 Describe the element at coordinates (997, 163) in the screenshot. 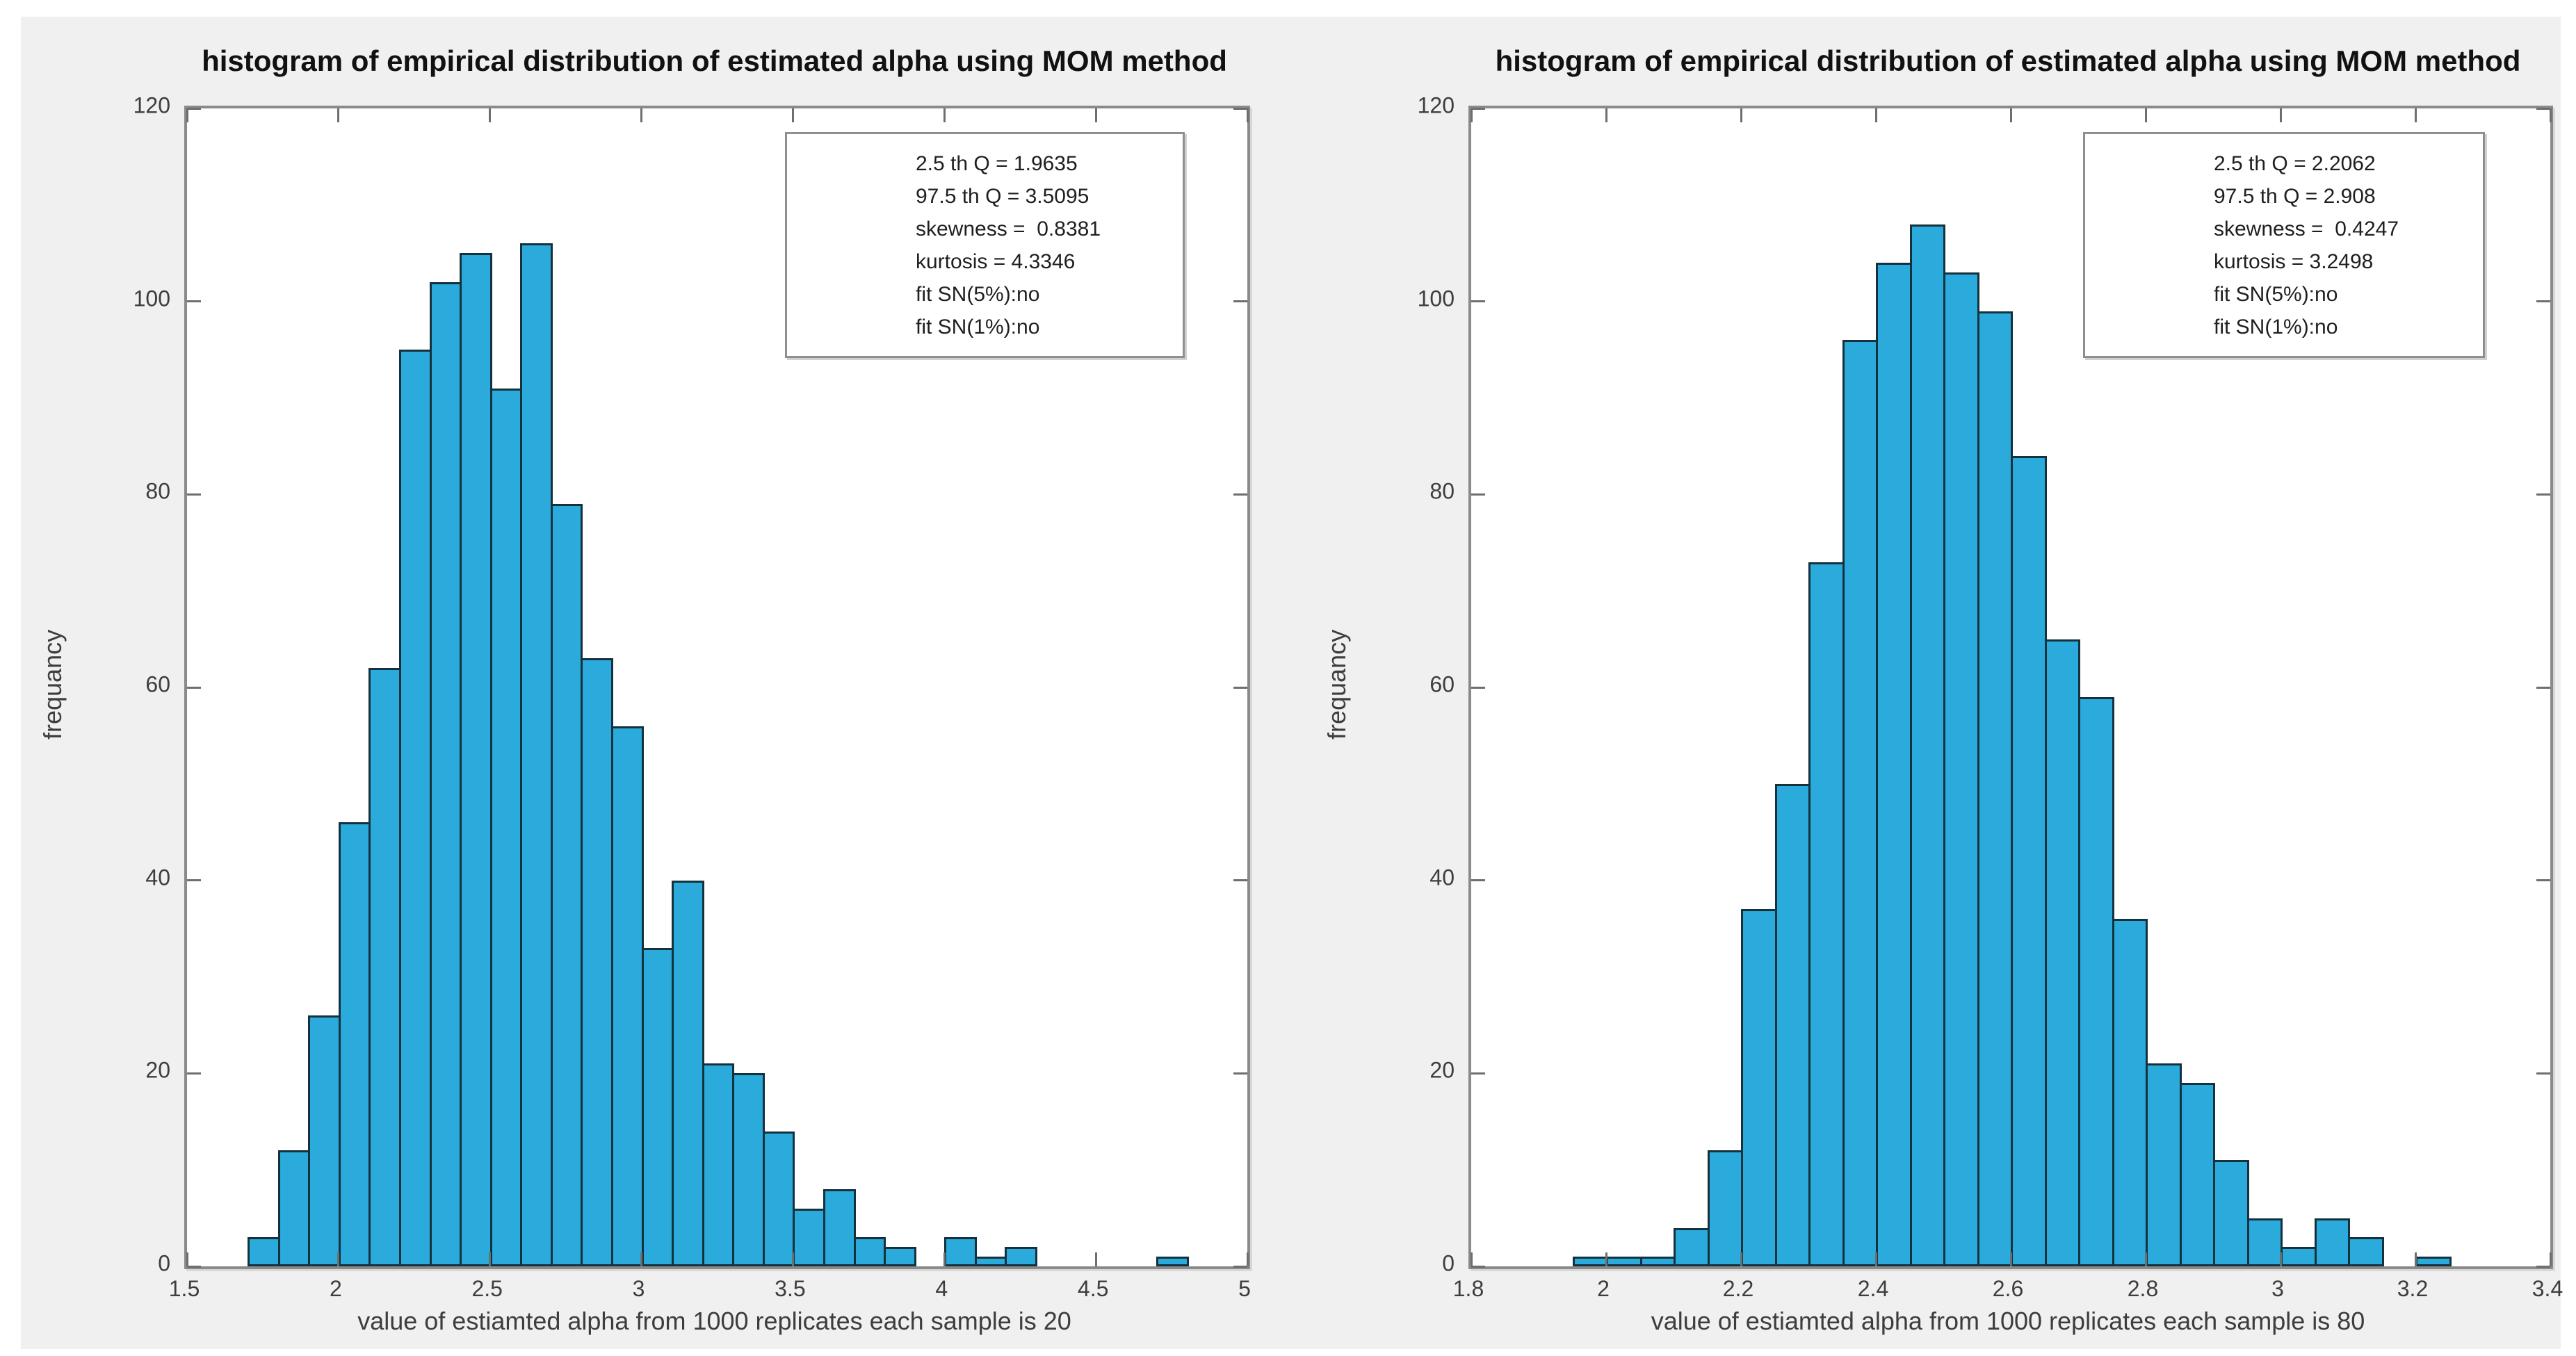

I see `stats-line-quantile-low: 2.5 th Q = 1.9635` at that location.